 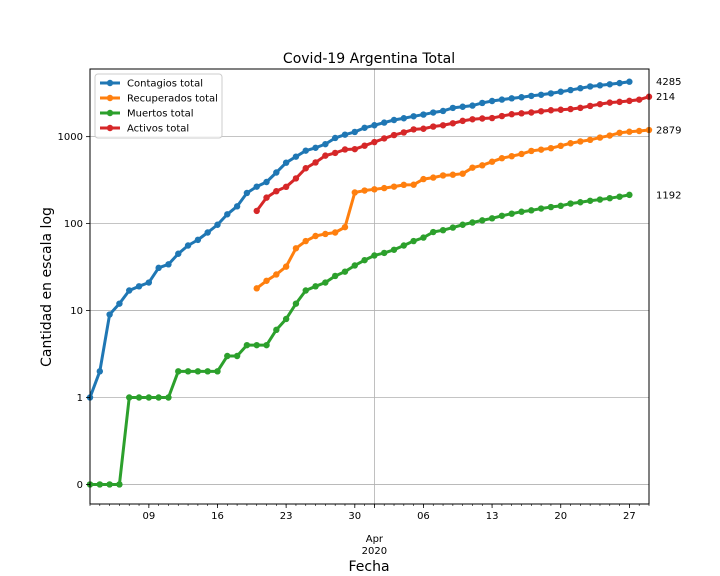 What do you see at coordinates (144, 129) in the screenshot?
I see `legend-item: Activos total` at bounding box center [144, 129].